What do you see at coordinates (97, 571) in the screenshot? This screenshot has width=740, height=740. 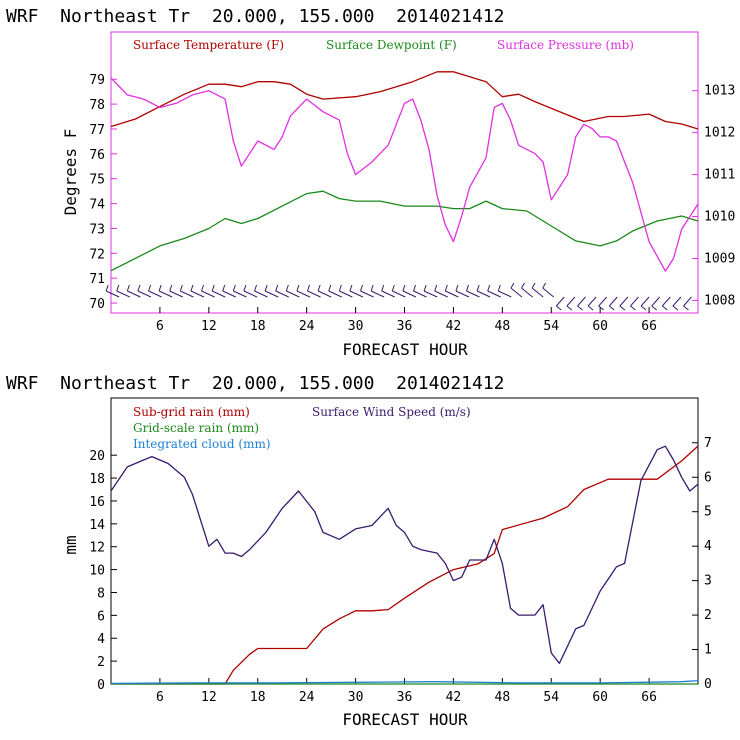 I see `y-tick-label: 10` at bounding box center [97, 571].